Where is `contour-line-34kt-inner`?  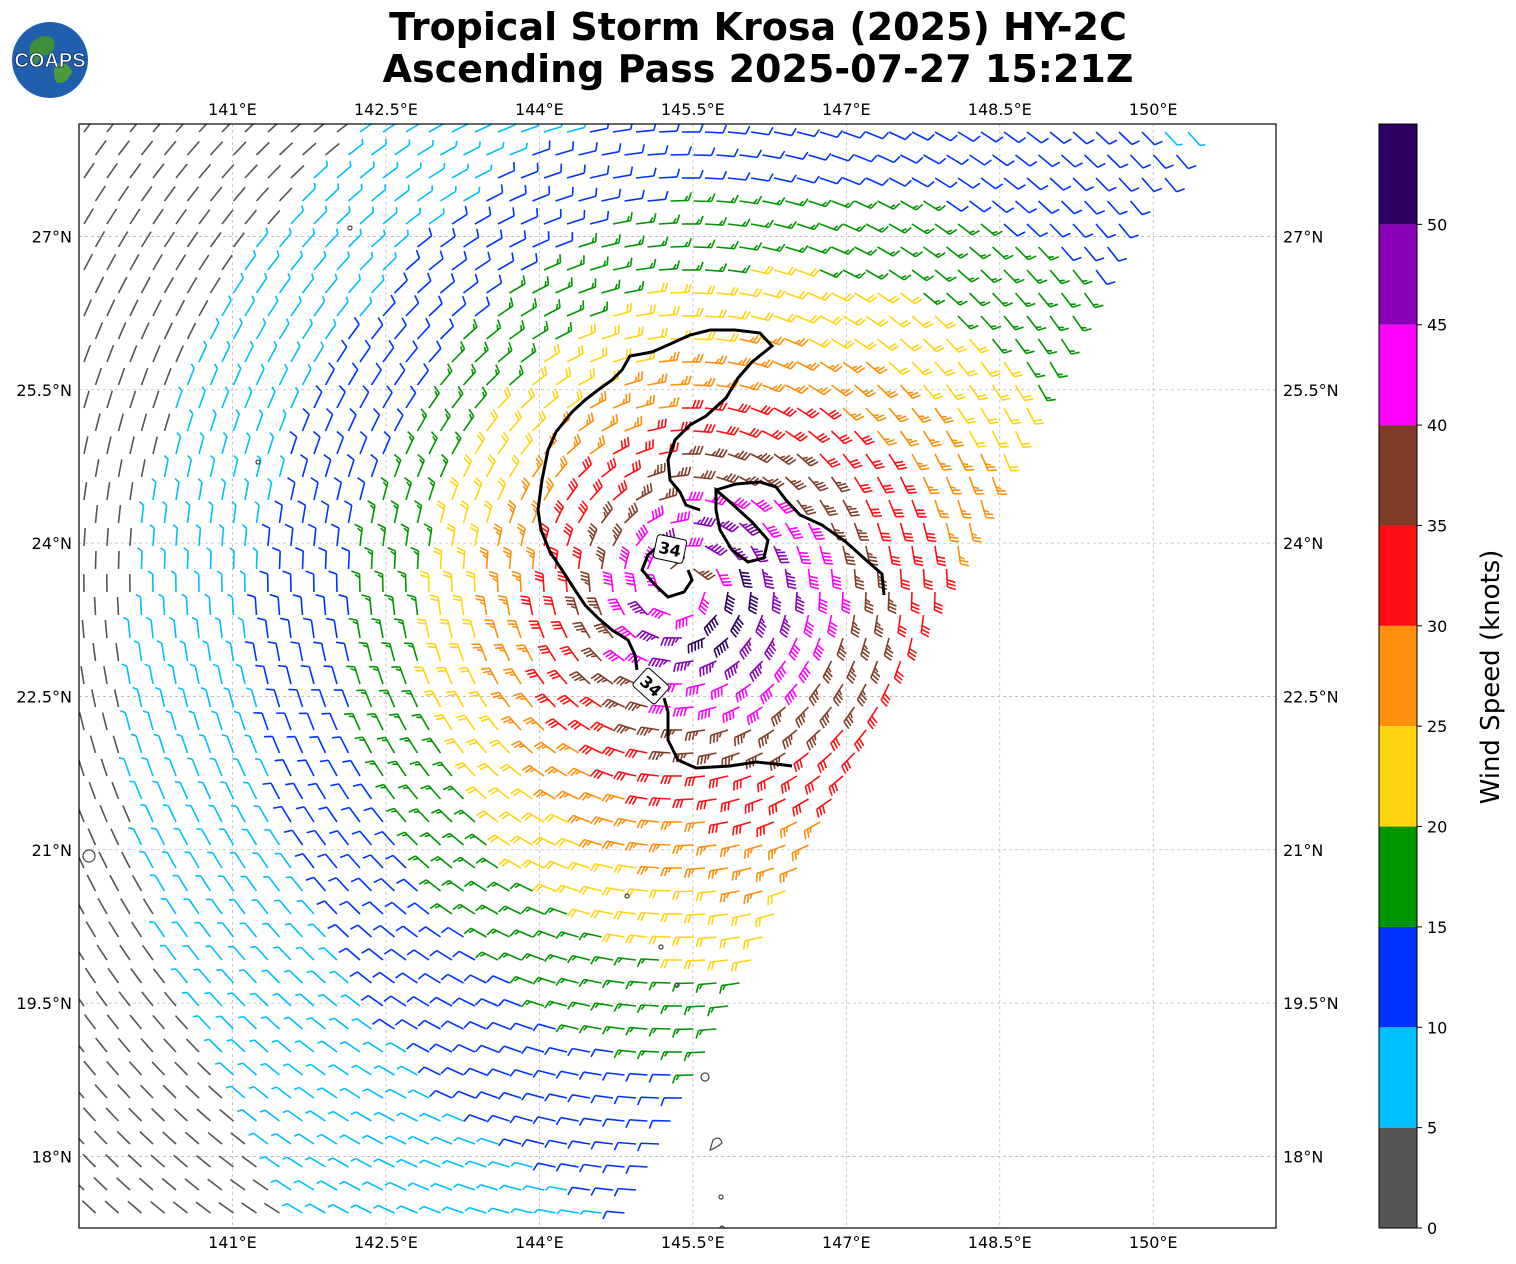 contour-line-34kt-inner is located at coordinates (742, 525).